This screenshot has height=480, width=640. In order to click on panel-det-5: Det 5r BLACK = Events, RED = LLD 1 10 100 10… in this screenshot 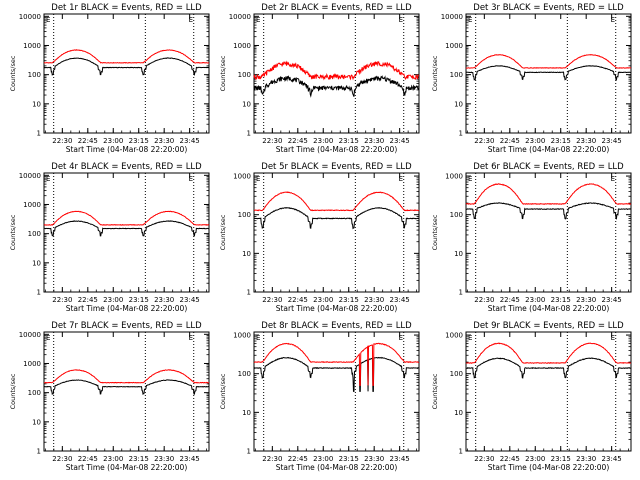, I will do `click(319, 237)`.